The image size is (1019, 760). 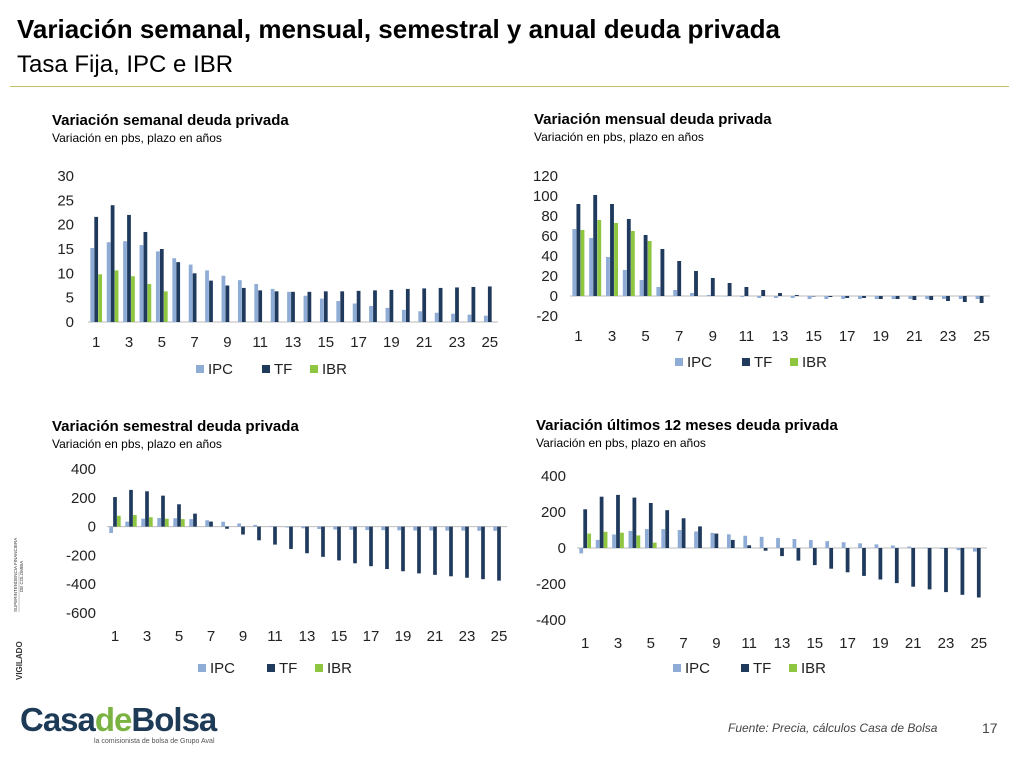 What do you see at coordinates (65, 273) in the screenshot?
I see `y-tick-label: 10` at bounding box center [65, 273].